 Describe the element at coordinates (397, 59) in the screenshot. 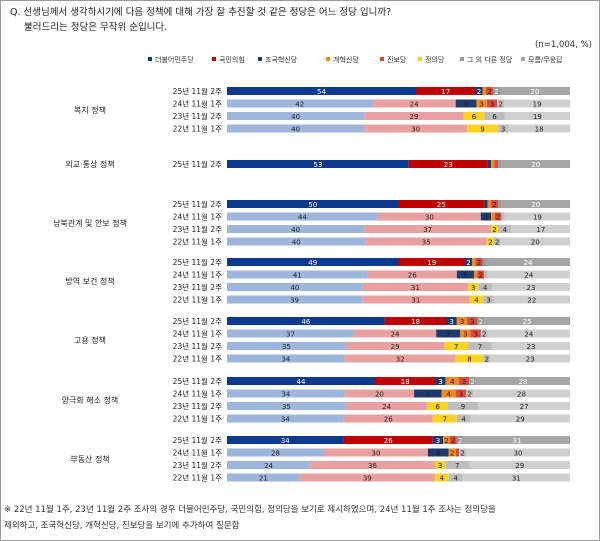

I see `legend-label-4: 진보당` at that location.